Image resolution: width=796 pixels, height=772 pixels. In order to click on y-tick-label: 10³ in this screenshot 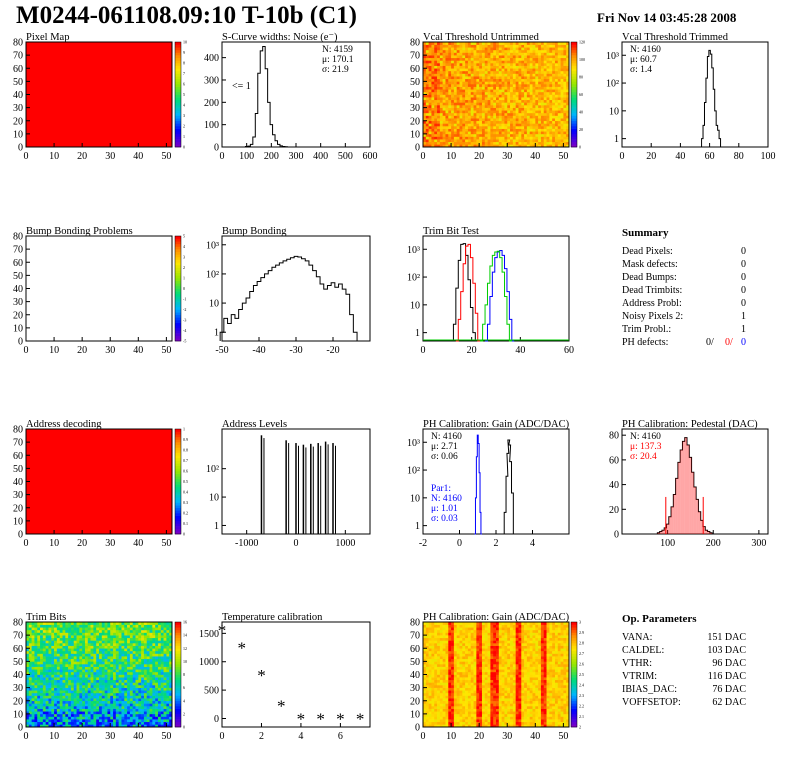, I will do `click(413, 250)`.